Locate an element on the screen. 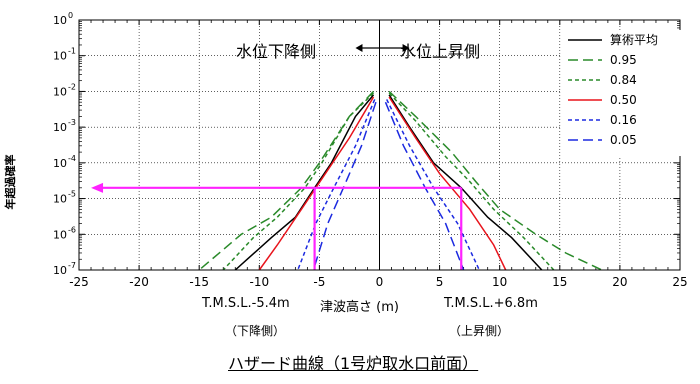 This screenshot has height=384, width=700. series-line-0.84-left is located at coordinates (298, 181).